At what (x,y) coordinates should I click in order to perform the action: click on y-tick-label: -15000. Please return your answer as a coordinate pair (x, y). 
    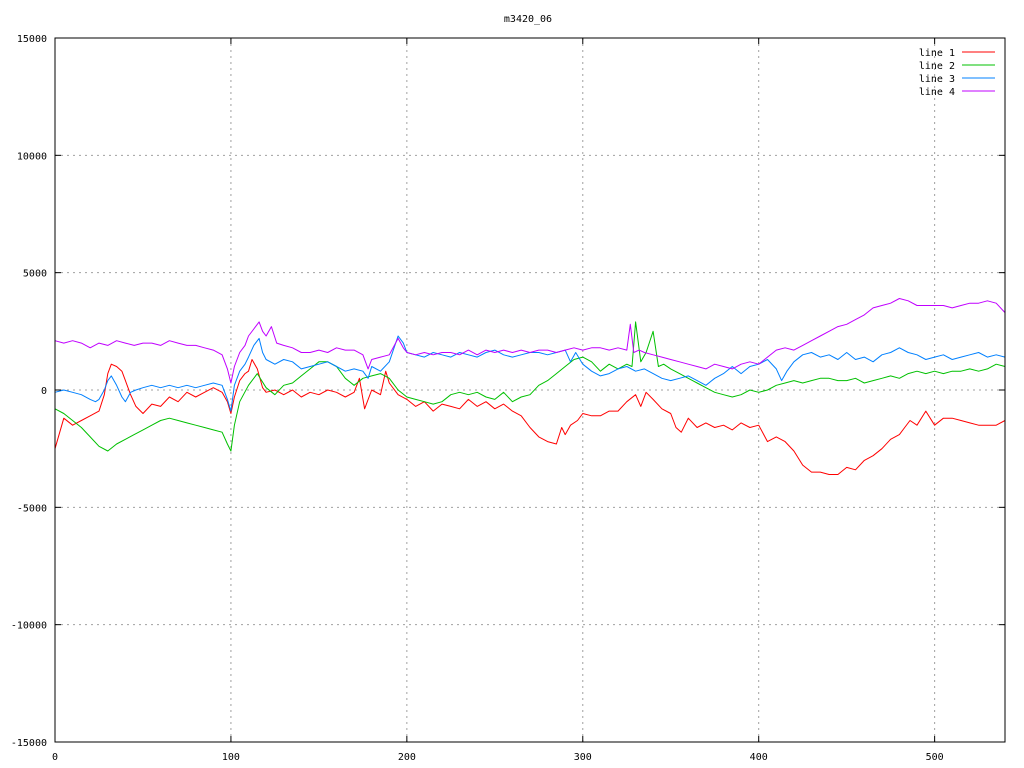
    Looking at the image, I should click on (29, 743).